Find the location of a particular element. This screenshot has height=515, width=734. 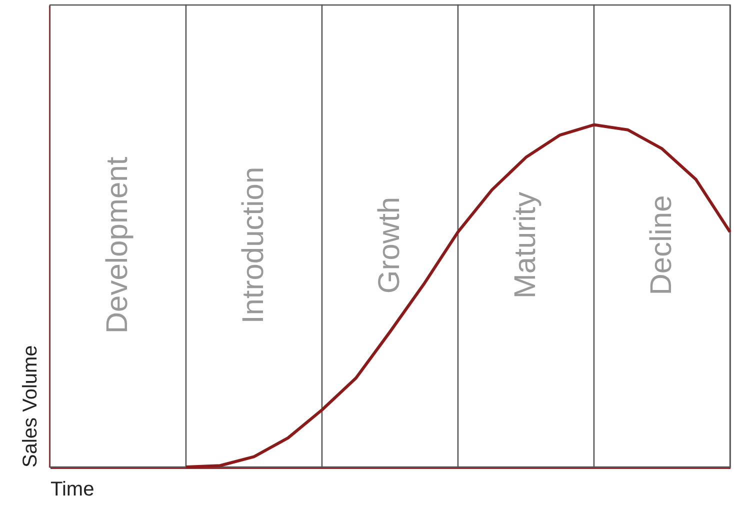

annotation: Decline is located at coordinates (661, 245).